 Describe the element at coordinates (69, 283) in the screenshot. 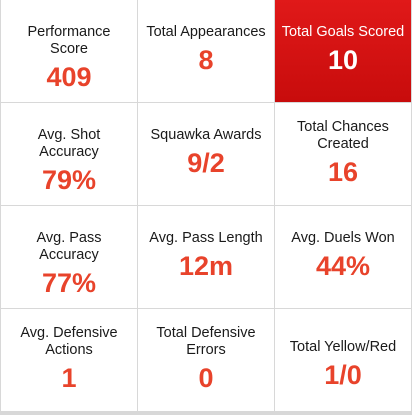

I see `stat-value: 77%` at that location.